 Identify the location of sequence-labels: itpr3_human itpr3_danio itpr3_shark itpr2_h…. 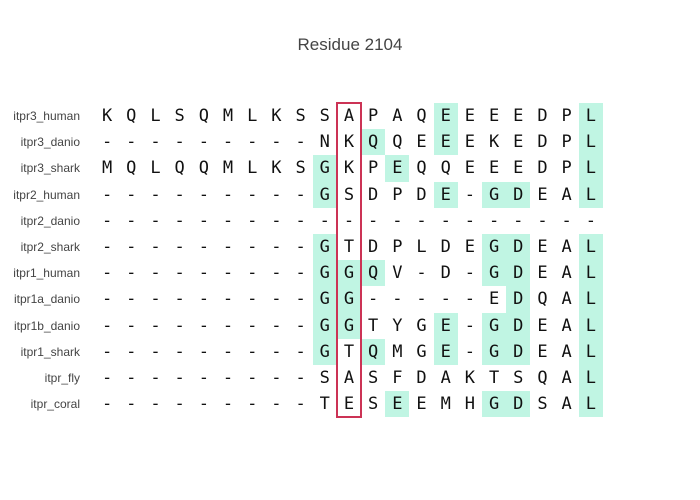
(40, 260).